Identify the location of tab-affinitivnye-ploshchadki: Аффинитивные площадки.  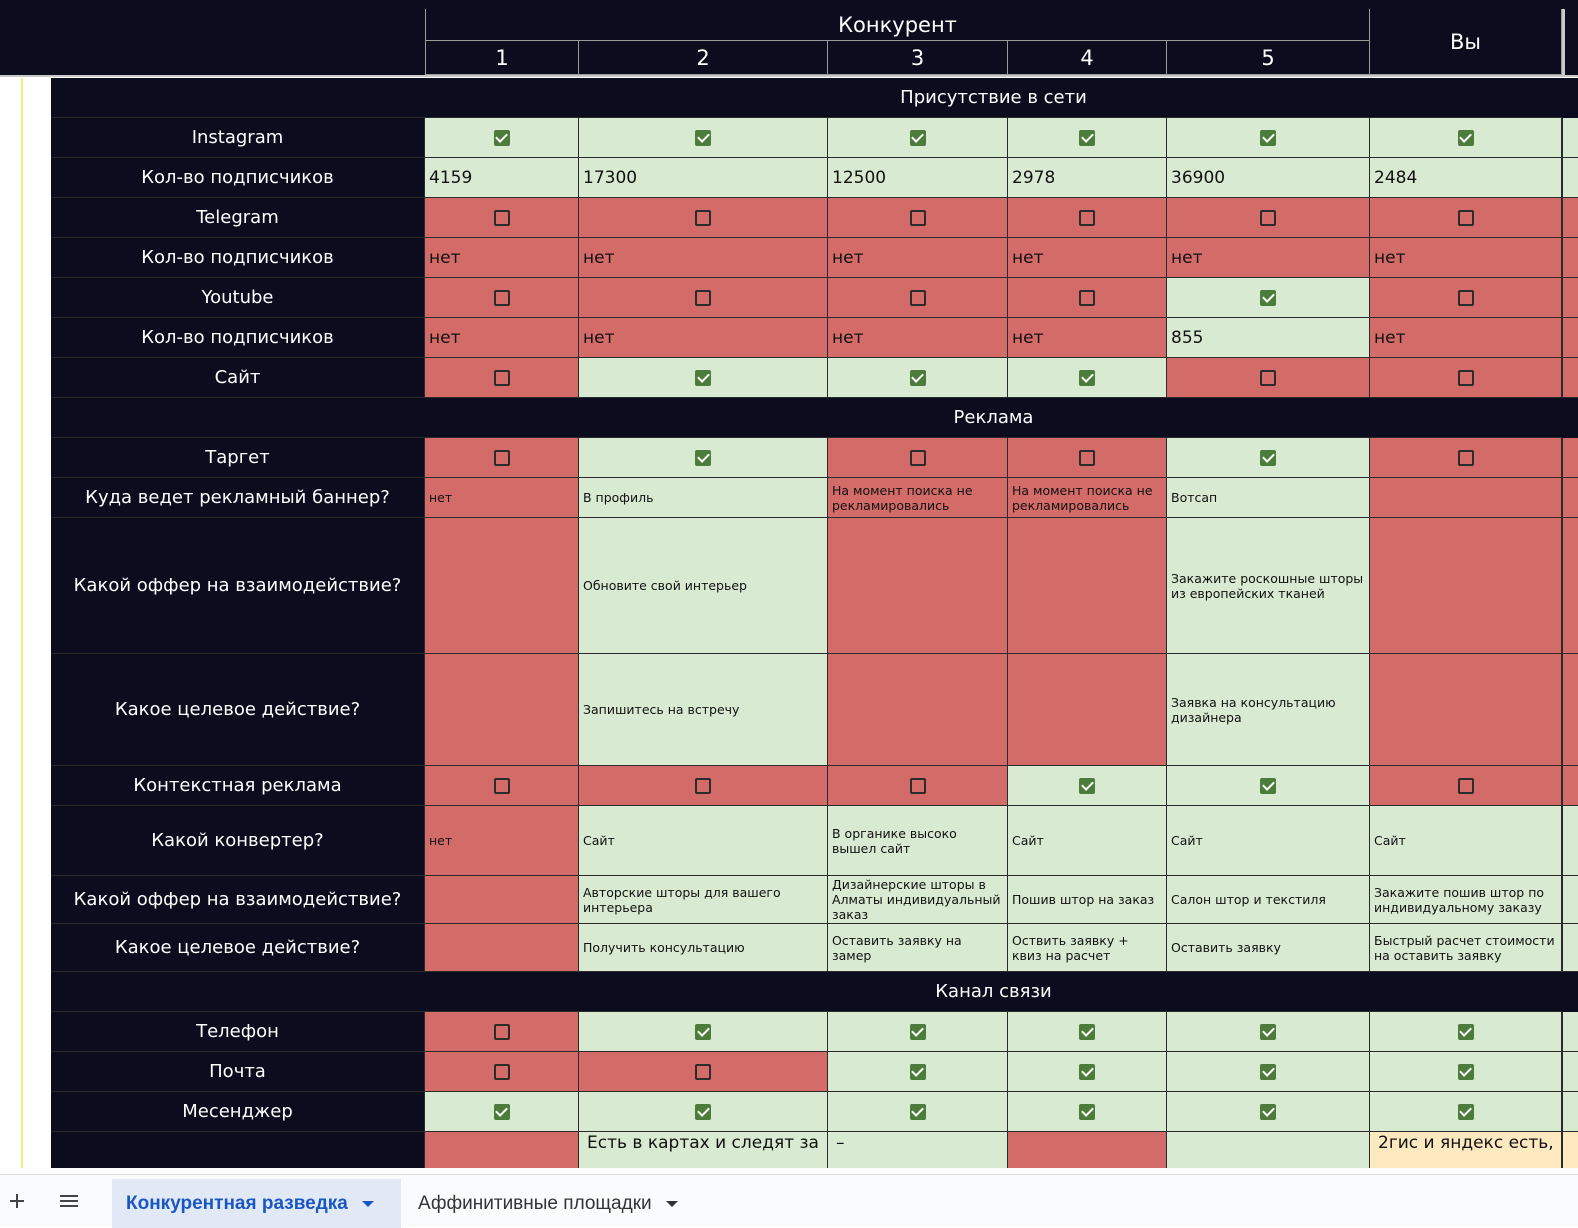
(554, 1203).